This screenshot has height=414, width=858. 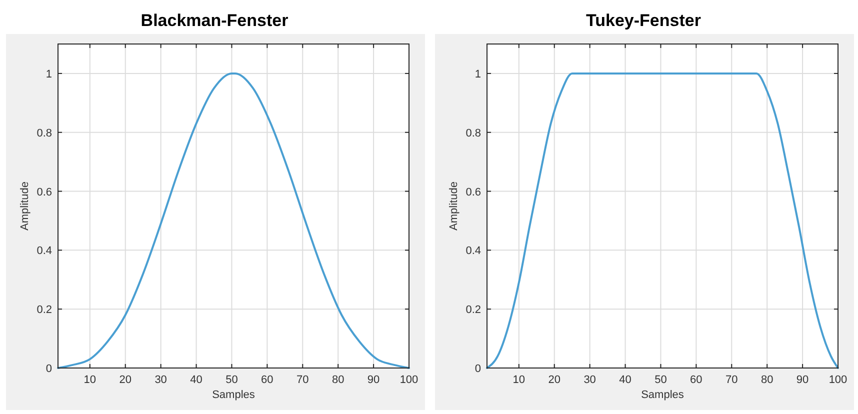 I want to click on chart-title: Blackman-Fenster, so click(x=214, y=20).